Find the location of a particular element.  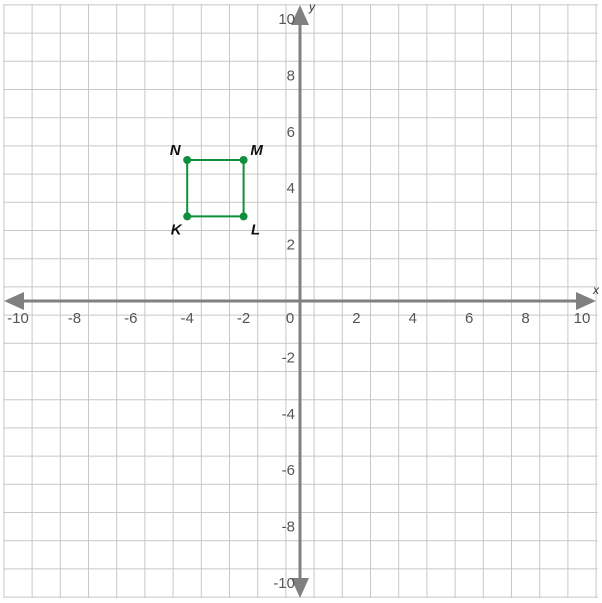

x-axis-name: x is located at coordinates (596, 290).